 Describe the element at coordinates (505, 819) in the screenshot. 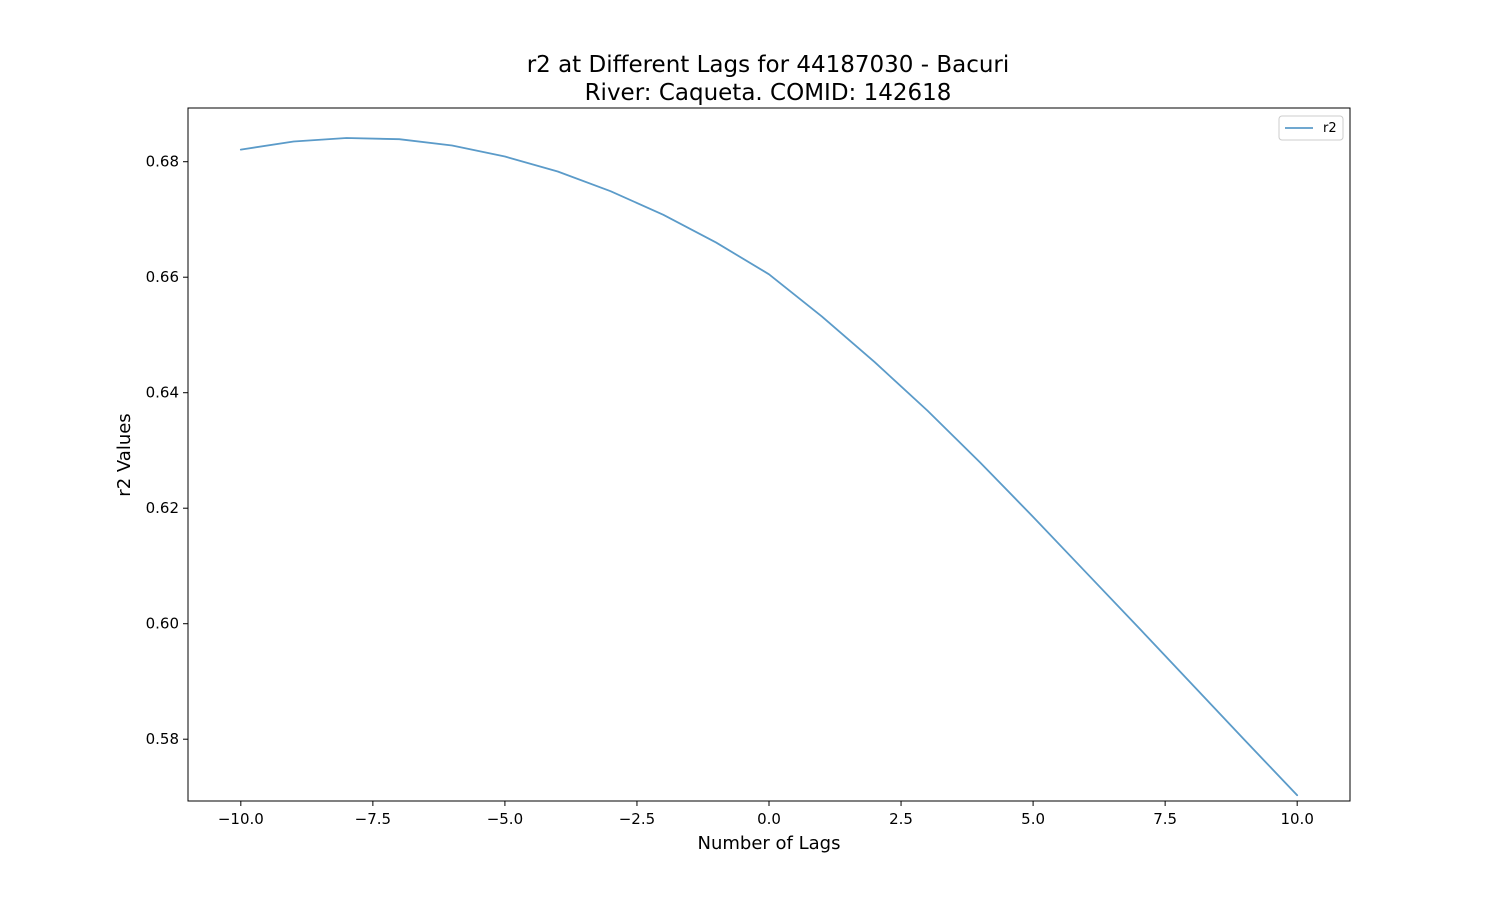

I see `x-tick-label: −5.0` at that location.